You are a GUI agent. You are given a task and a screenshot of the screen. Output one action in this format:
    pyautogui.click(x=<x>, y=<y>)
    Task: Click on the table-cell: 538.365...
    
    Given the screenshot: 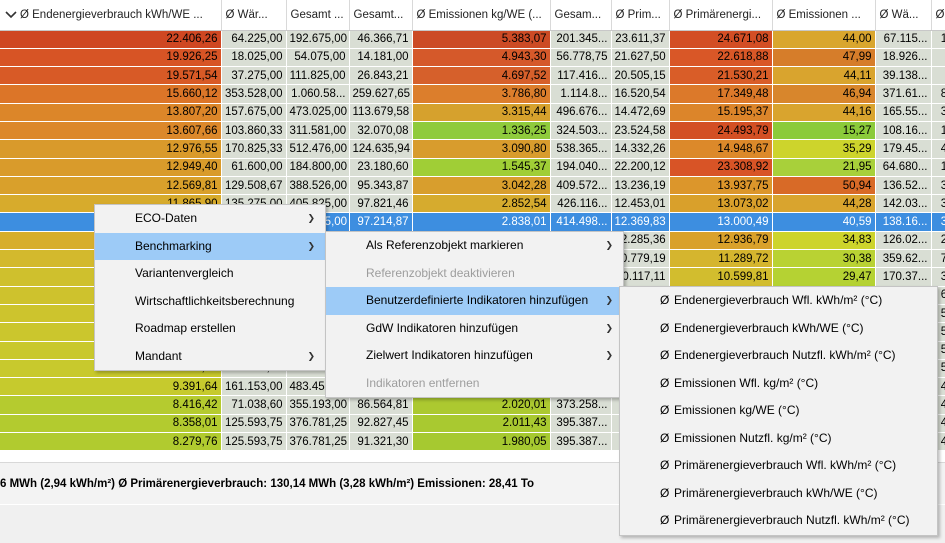 What is the action you would take?
    pyautogui.click(x=581, y=149)
    